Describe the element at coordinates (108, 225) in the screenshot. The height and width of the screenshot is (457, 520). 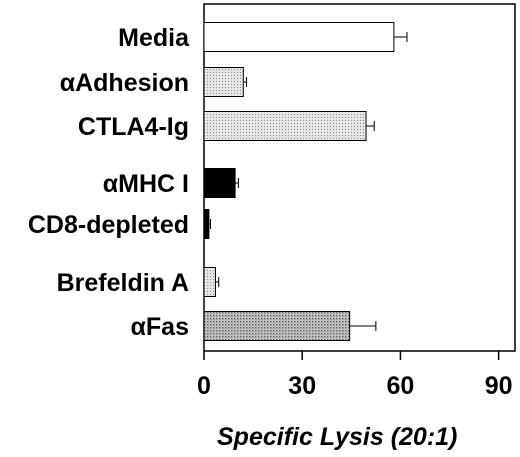
I see `category-label-4: CD8-depleted` at that location.